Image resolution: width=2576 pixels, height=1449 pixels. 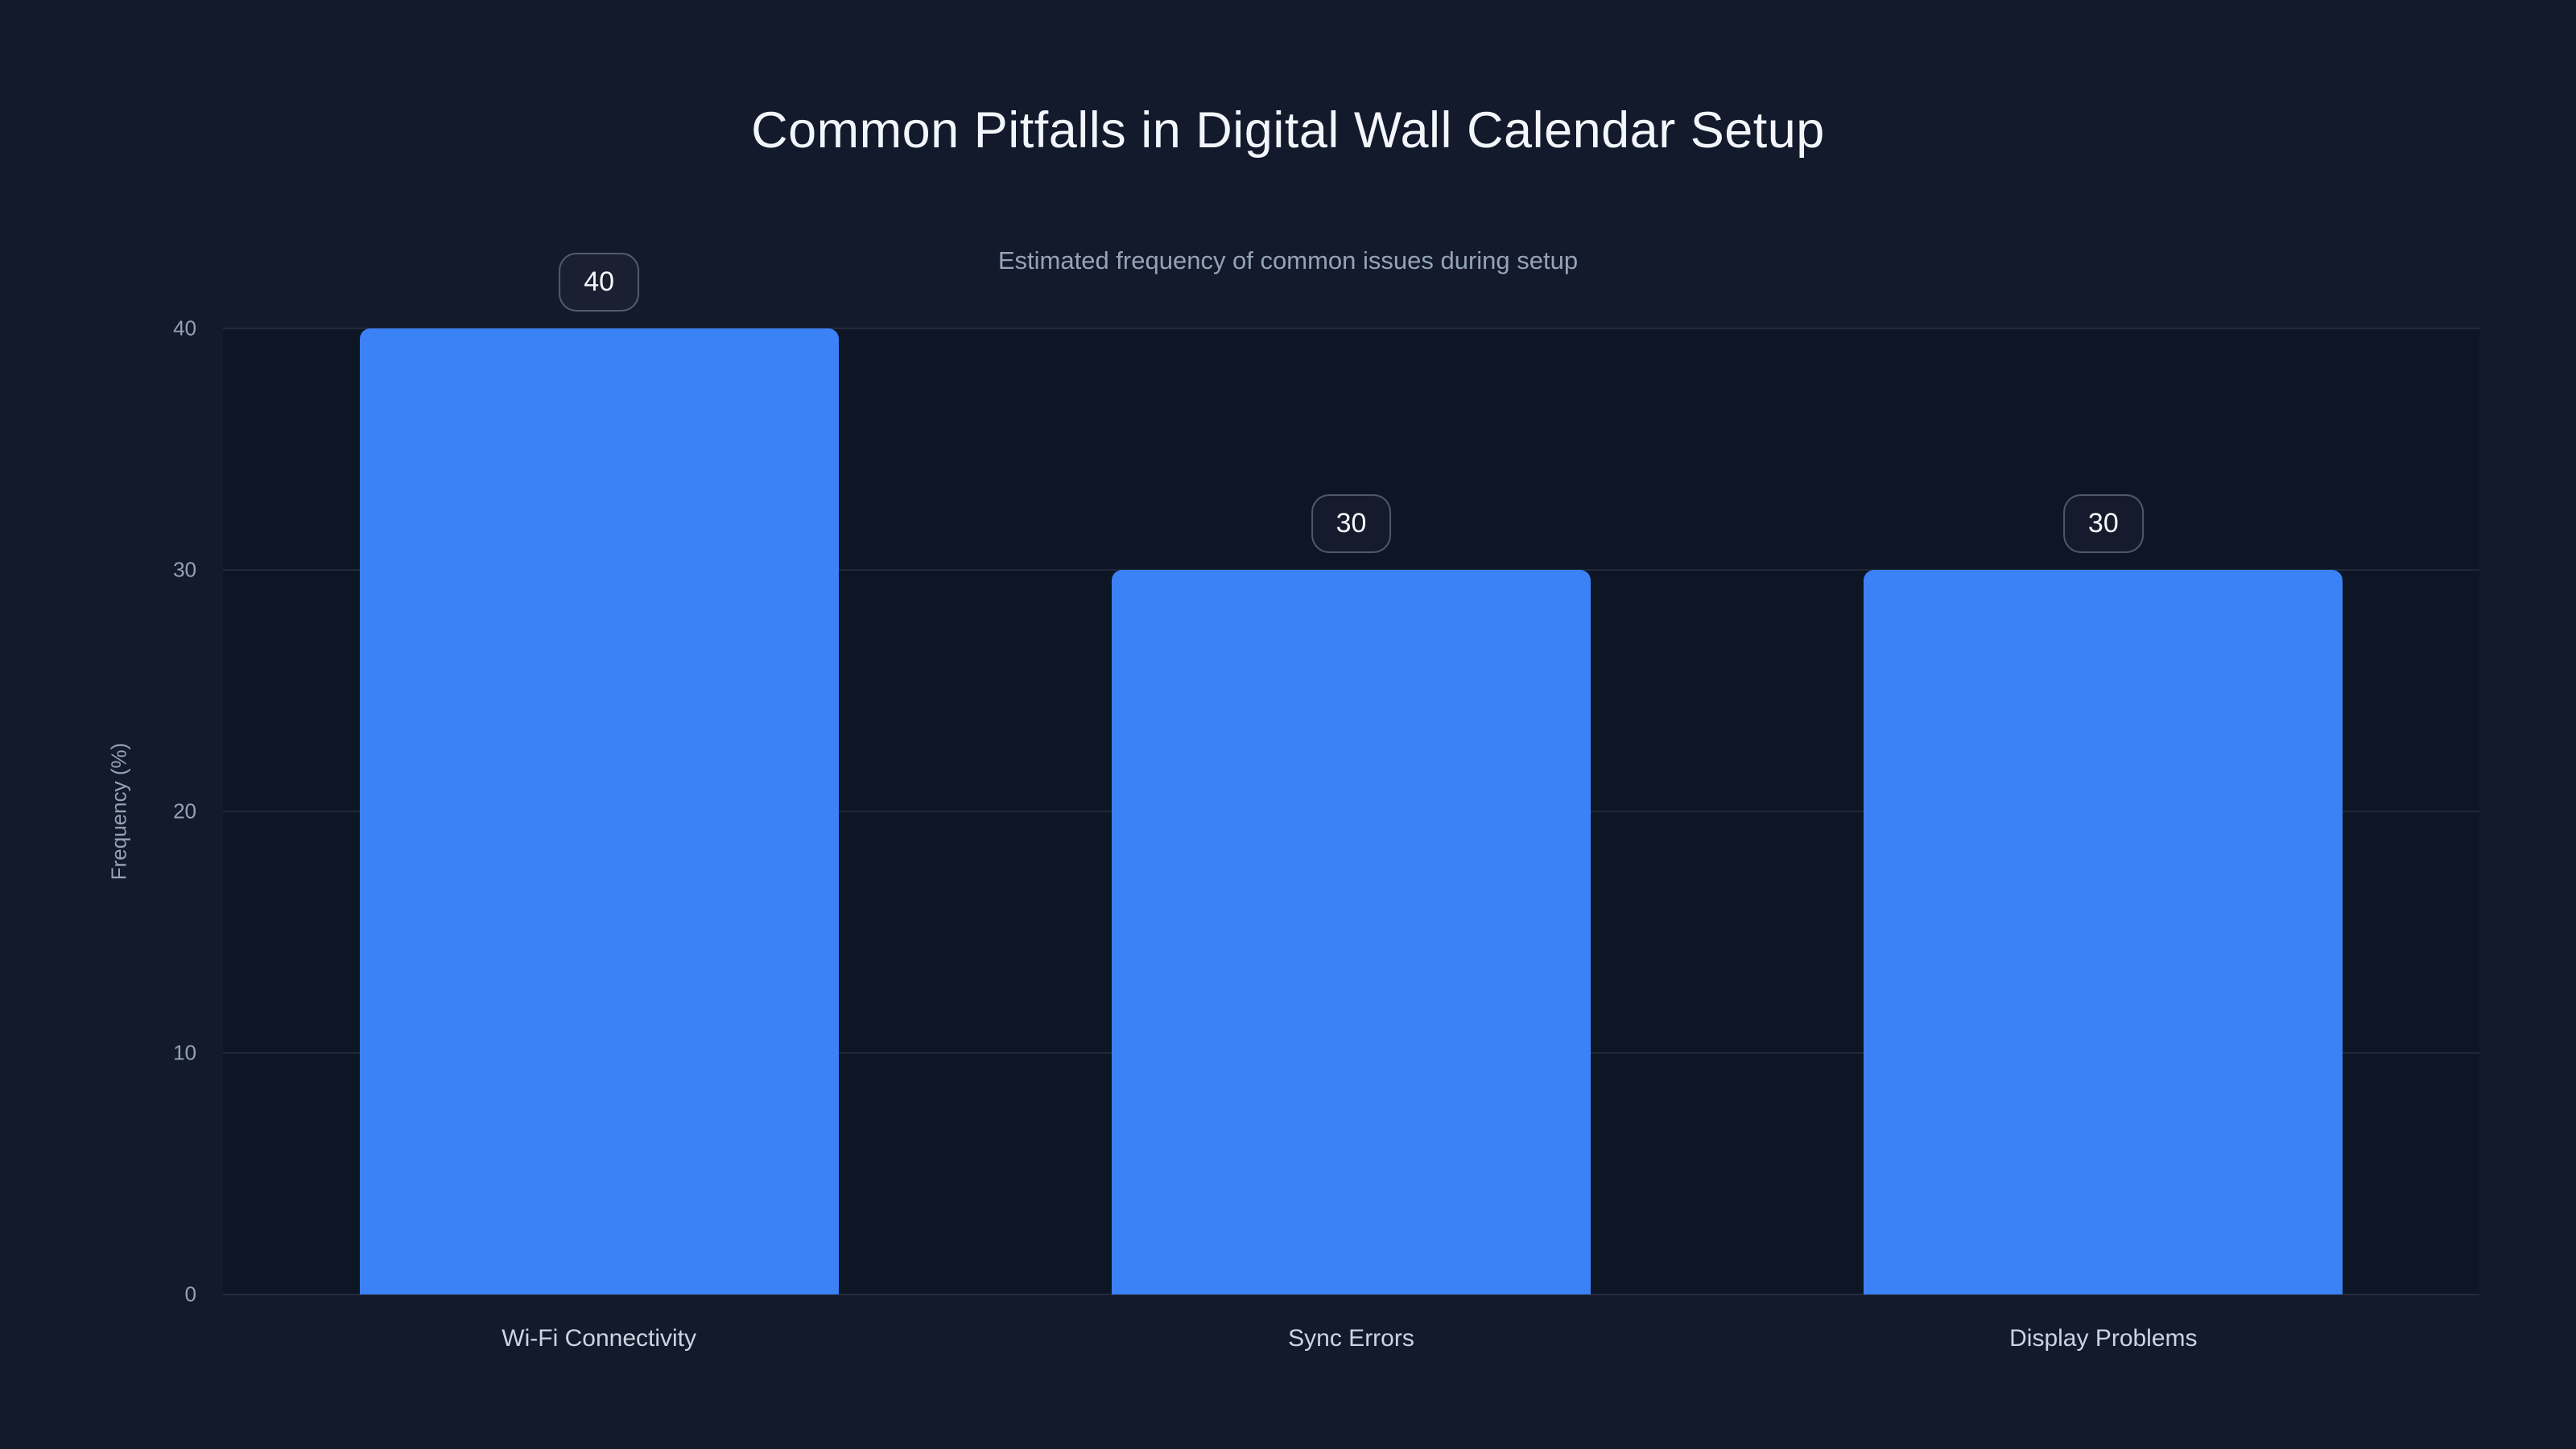 I want to click on bar-wi-fi-connectivity, so click(x=599, y=811).